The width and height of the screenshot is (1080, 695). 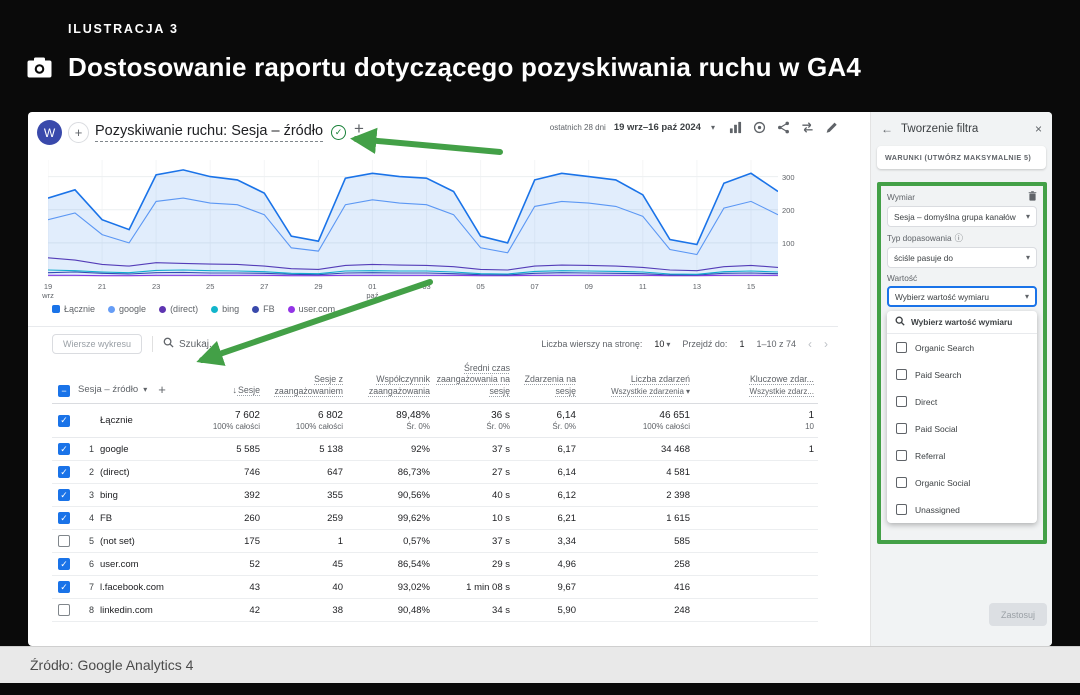 I want to click on filter-option-referral: Referral, so click(x=962, y=455).